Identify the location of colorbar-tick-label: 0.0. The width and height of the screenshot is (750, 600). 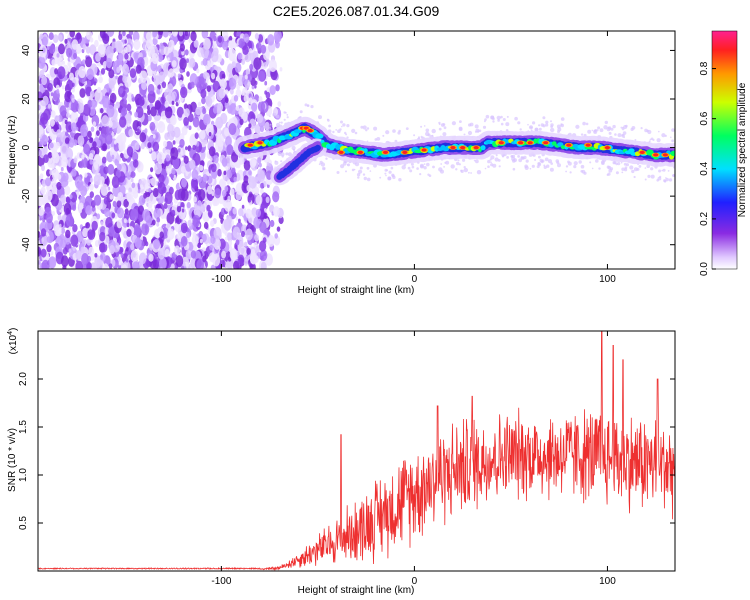
(704, 269).